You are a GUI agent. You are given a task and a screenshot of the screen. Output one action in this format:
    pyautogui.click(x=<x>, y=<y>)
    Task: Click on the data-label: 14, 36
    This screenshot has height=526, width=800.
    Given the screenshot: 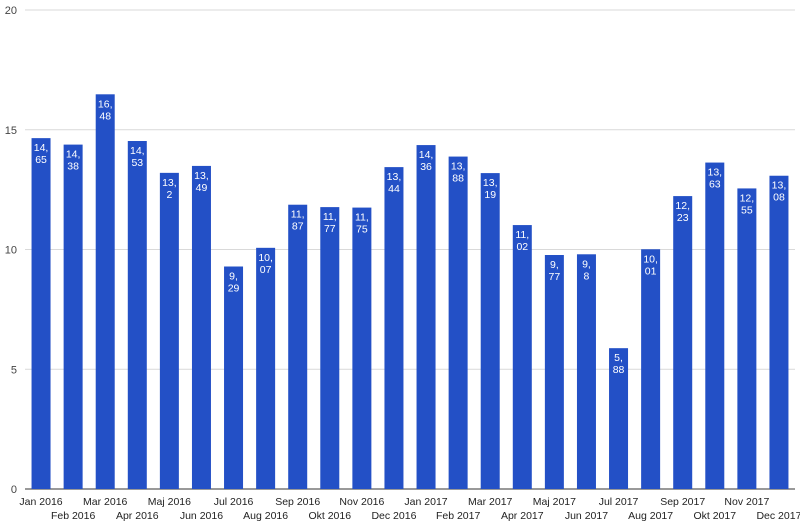 What is the action you would take?
    pyautogui.click(x=426, y=161)
    